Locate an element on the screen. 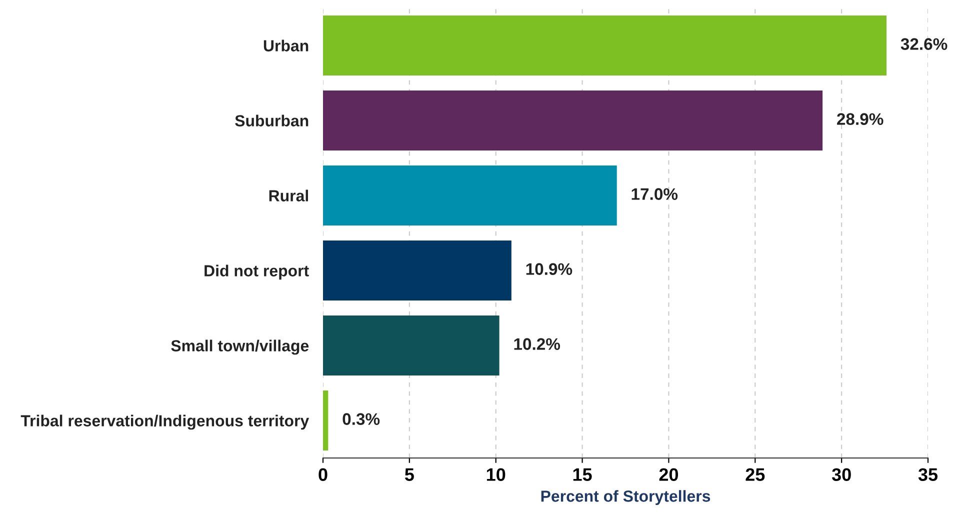  data-label: 10.9% is located at coordinates (549, 269).